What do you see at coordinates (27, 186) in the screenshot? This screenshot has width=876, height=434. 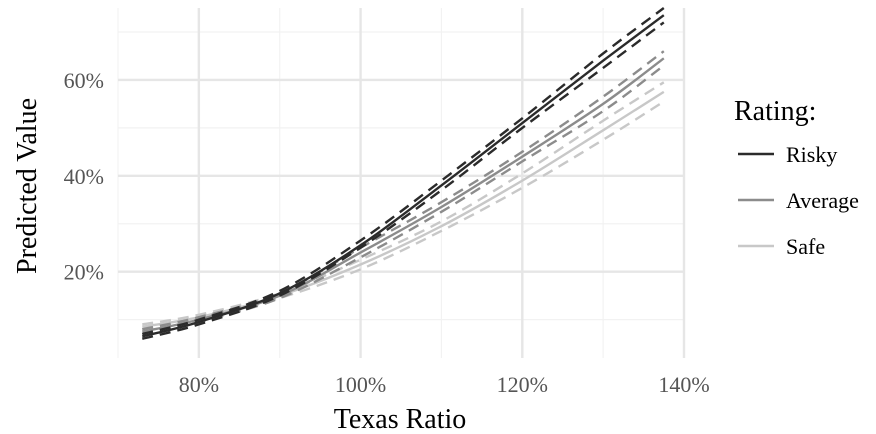 I see `y-axis-title: Predicted Value` at bounding box center [27, 186].